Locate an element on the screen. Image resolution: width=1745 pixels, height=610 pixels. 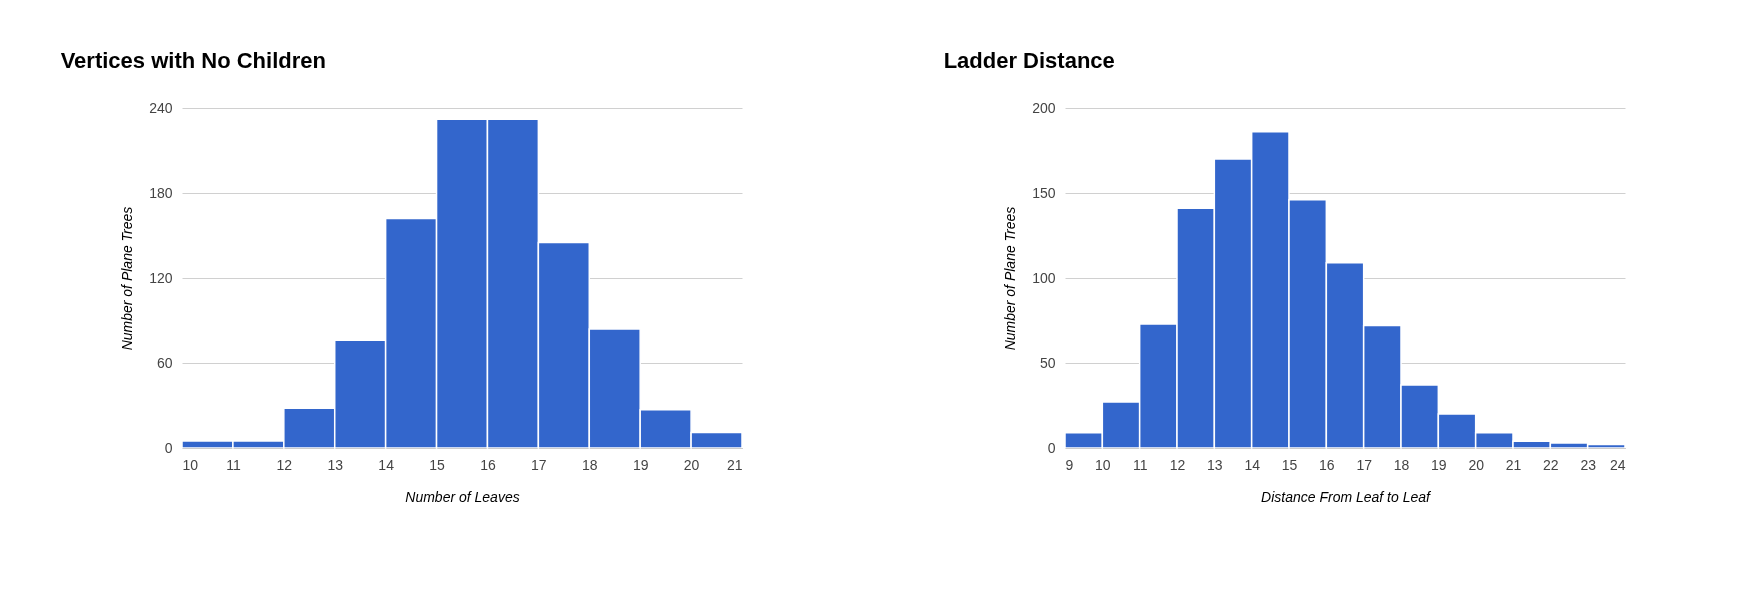
x-tick-label: 9 is located at coordinates (1069, 464).